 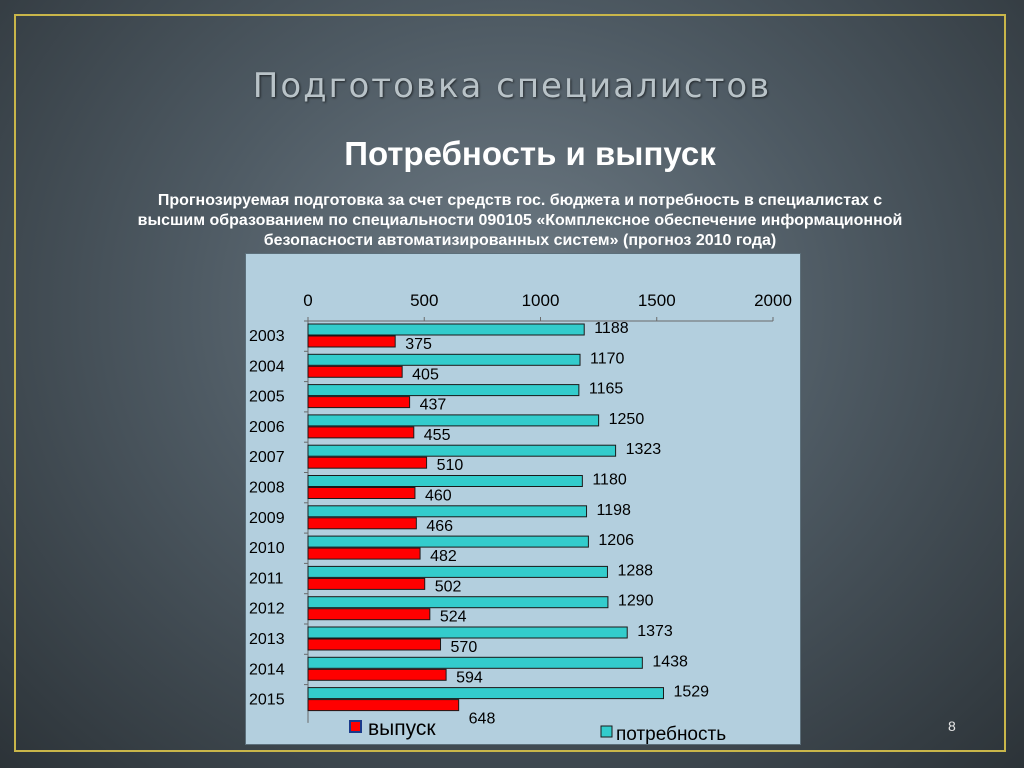 What do you see at coordinates (541, 300) in the screenshot?
I see `x-tick-label: 1000` at bounding box center [541, 300].